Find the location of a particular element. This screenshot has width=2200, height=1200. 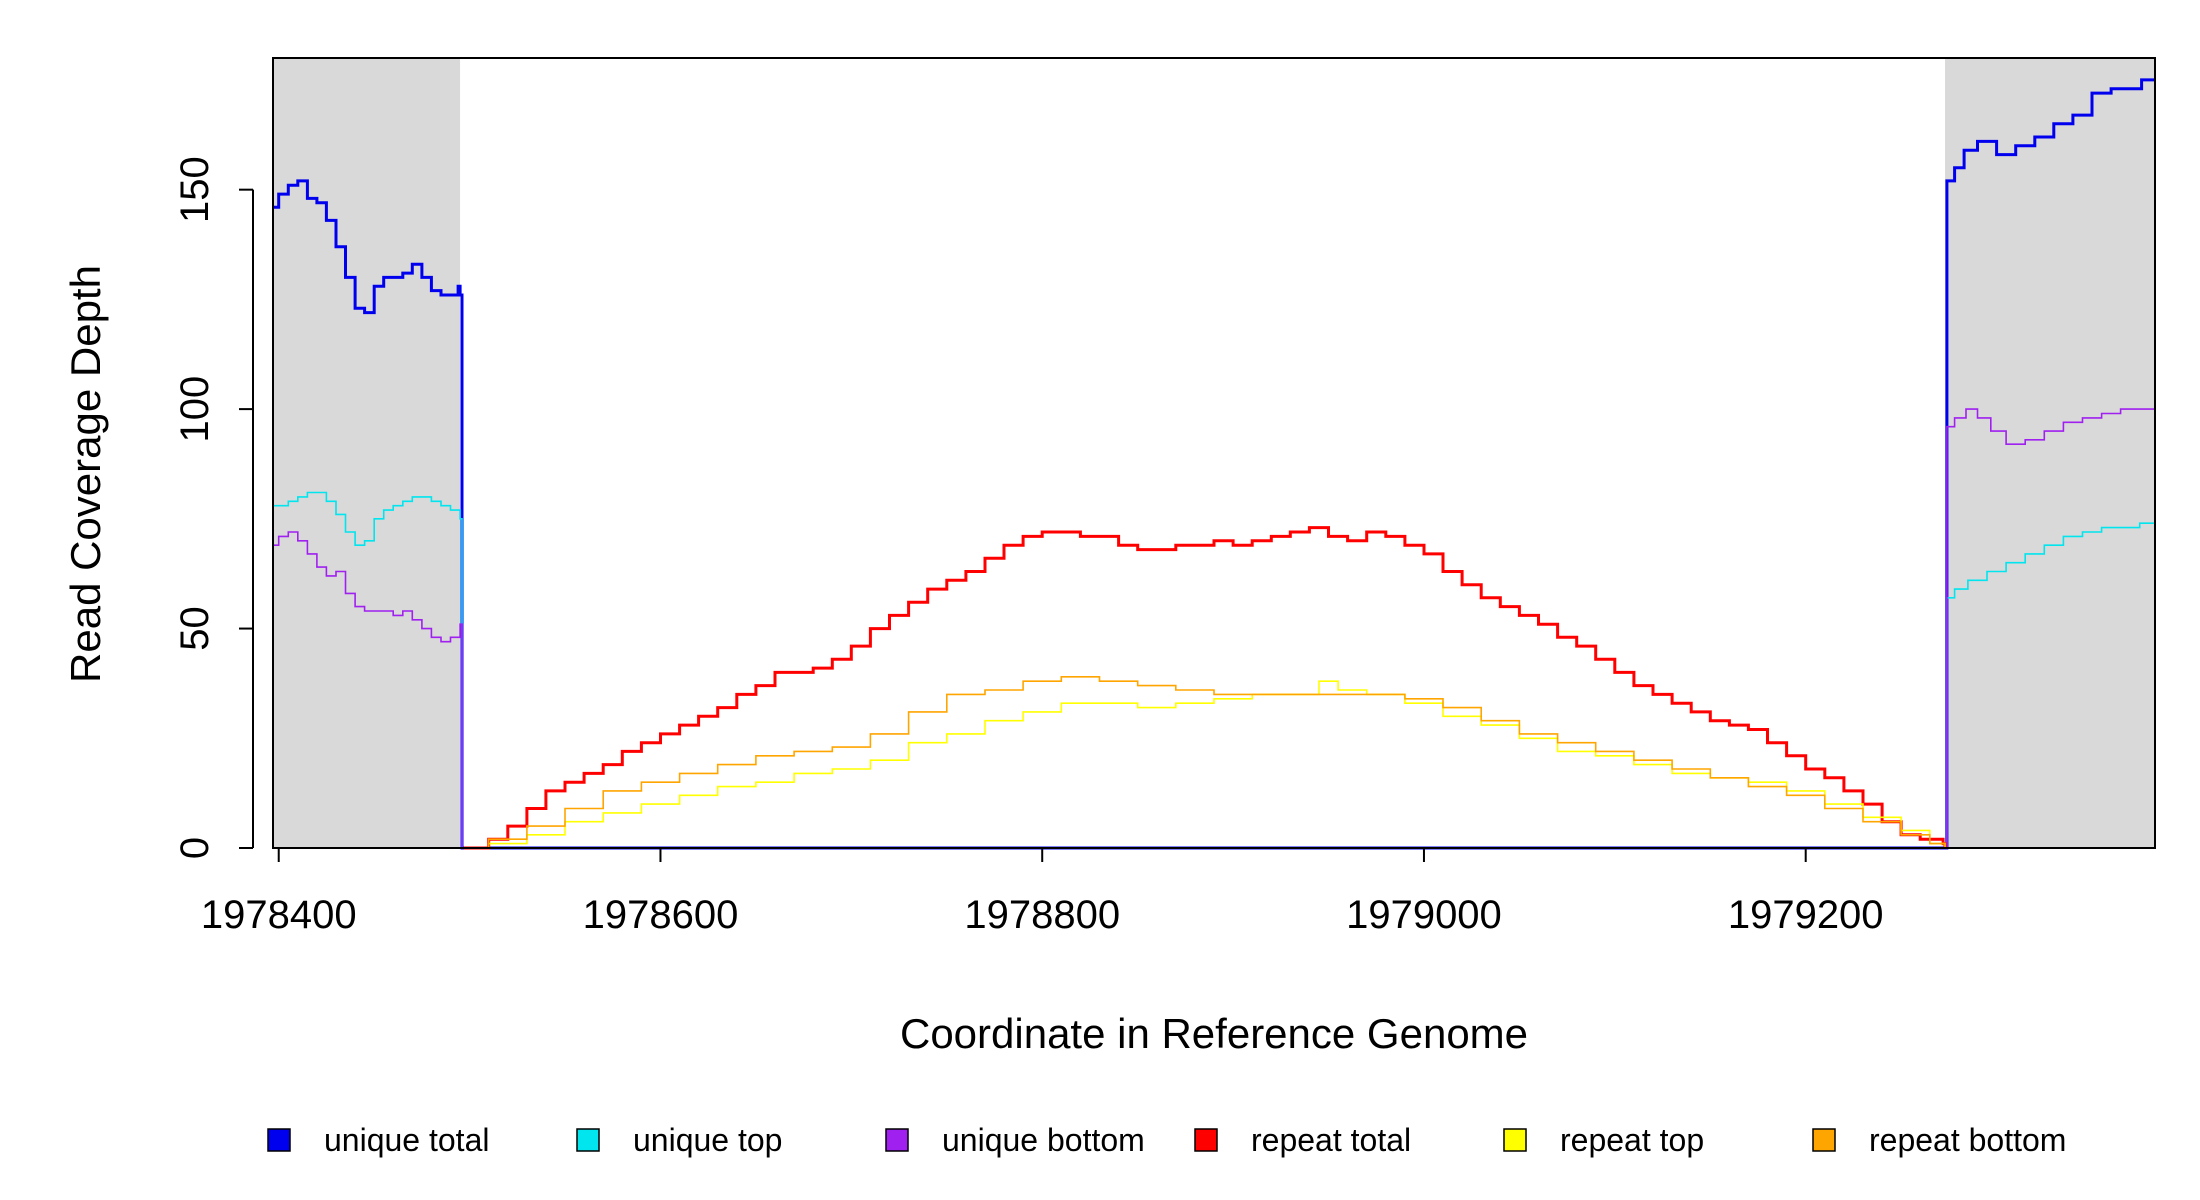

legend-item-unique-bottom: unique bottom is located at coordinates (1015, 1140).